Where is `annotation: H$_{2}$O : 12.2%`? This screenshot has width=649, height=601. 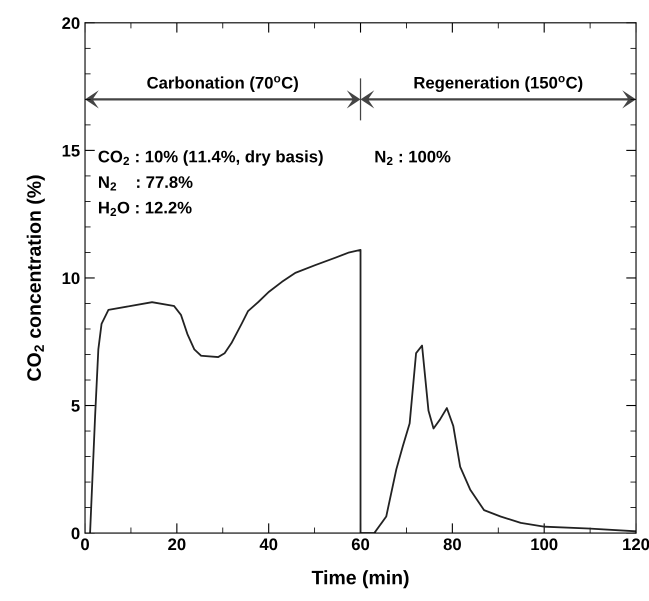
annotation: H$_{2}$O : 12.2% is located at coordinates (145, 209).